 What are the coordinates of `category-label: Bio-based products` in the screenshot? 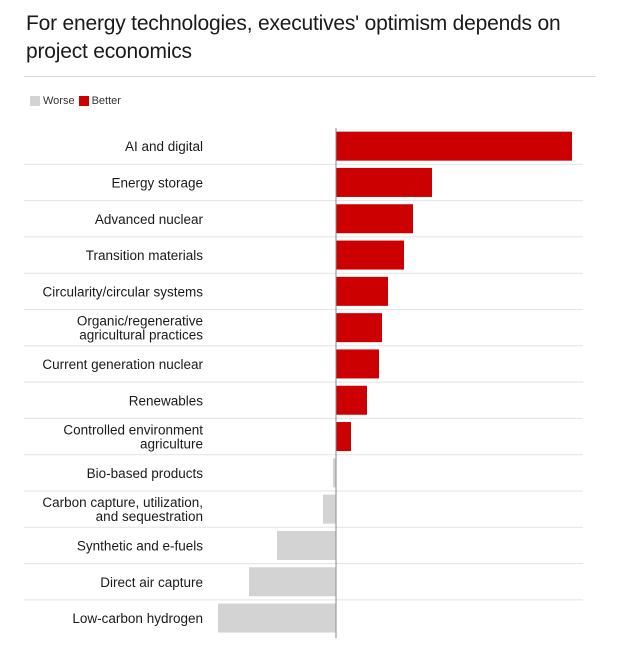 It's located at (145, 473).